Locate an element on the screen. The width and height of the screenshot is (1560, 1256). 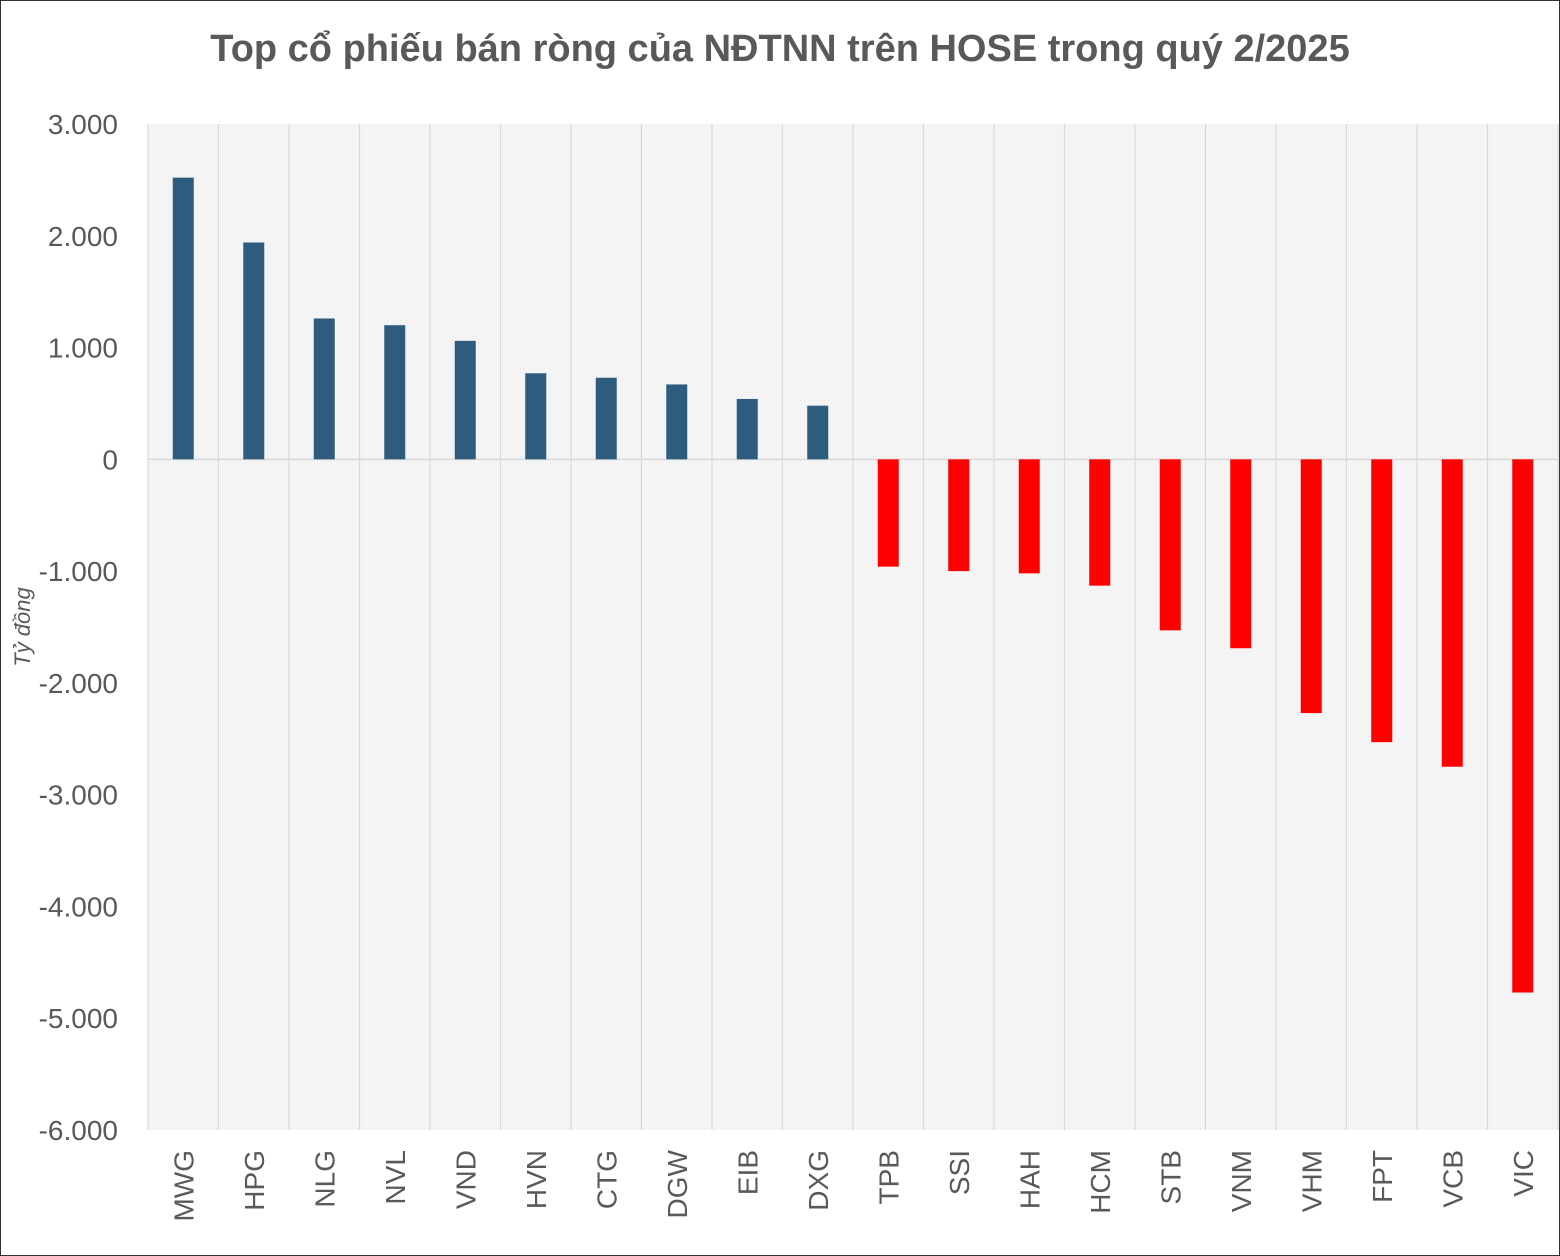
x-tick-label: VHM is located at coordinates (1311, 1181).